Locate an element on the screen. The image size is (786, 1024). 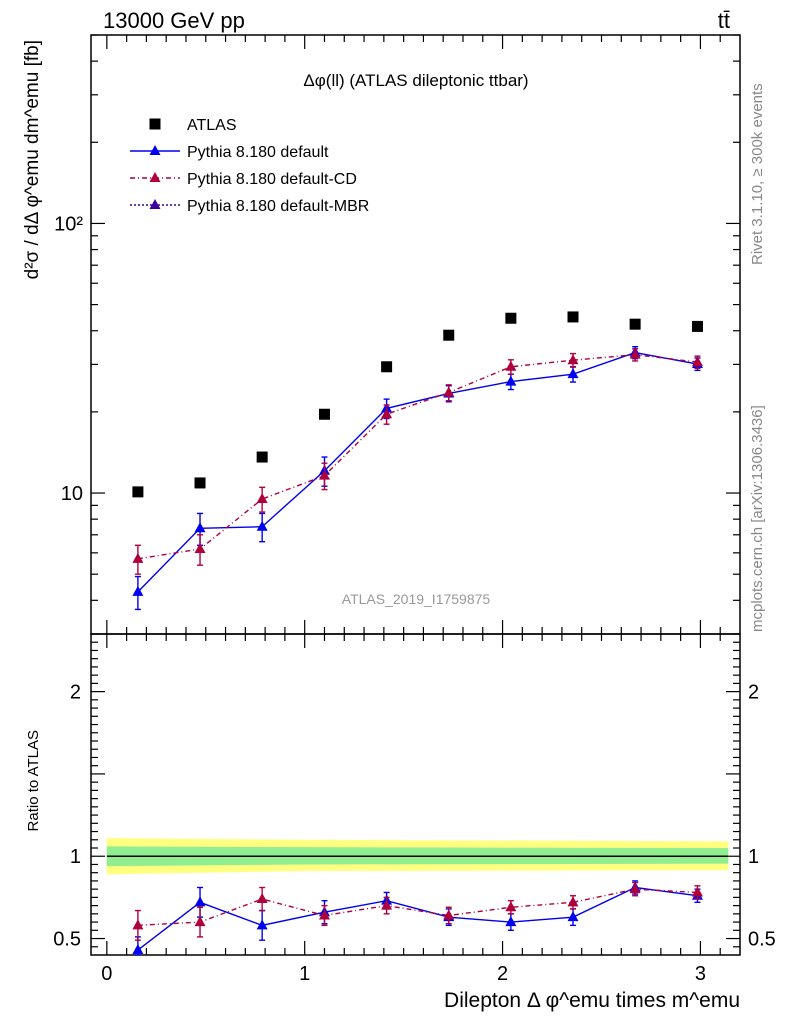
main-y-axis-label: d²σ / dΔ φ^emu dm^emu [fb] is located at coordinates (32, 159).